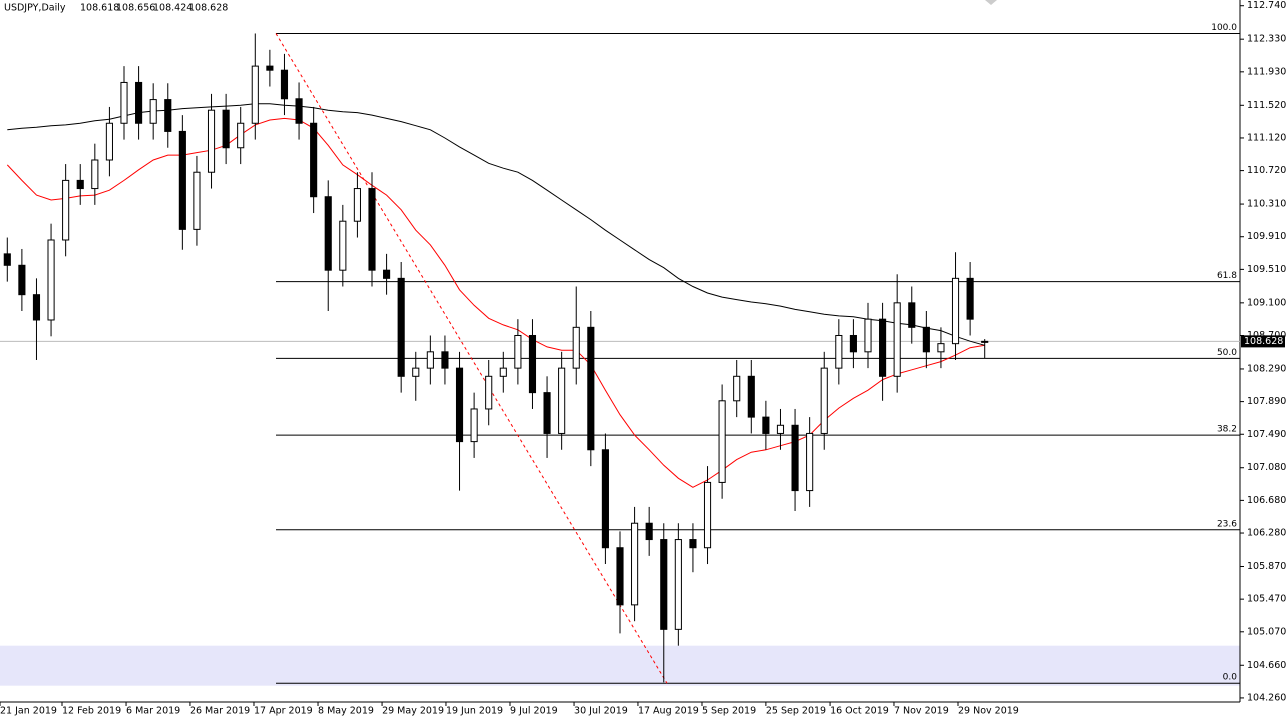 The width and height of the screenshot is (1286, 722). What do you see at coordinates (601, 711) in the screenshot?
I see `x-tick-label: 30 Jul 2019` at bounding box center [601, 711].